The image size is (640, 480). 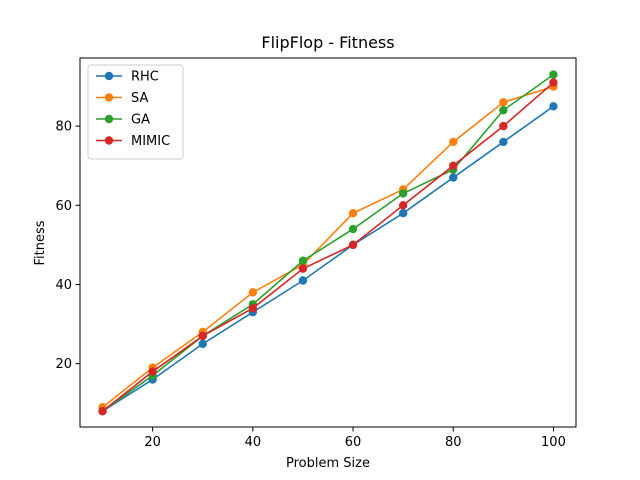 What do you see at coordinates (63, 206) in the screenshot?
I see `y-tick-label: 60` at bounding box center [63, 206].